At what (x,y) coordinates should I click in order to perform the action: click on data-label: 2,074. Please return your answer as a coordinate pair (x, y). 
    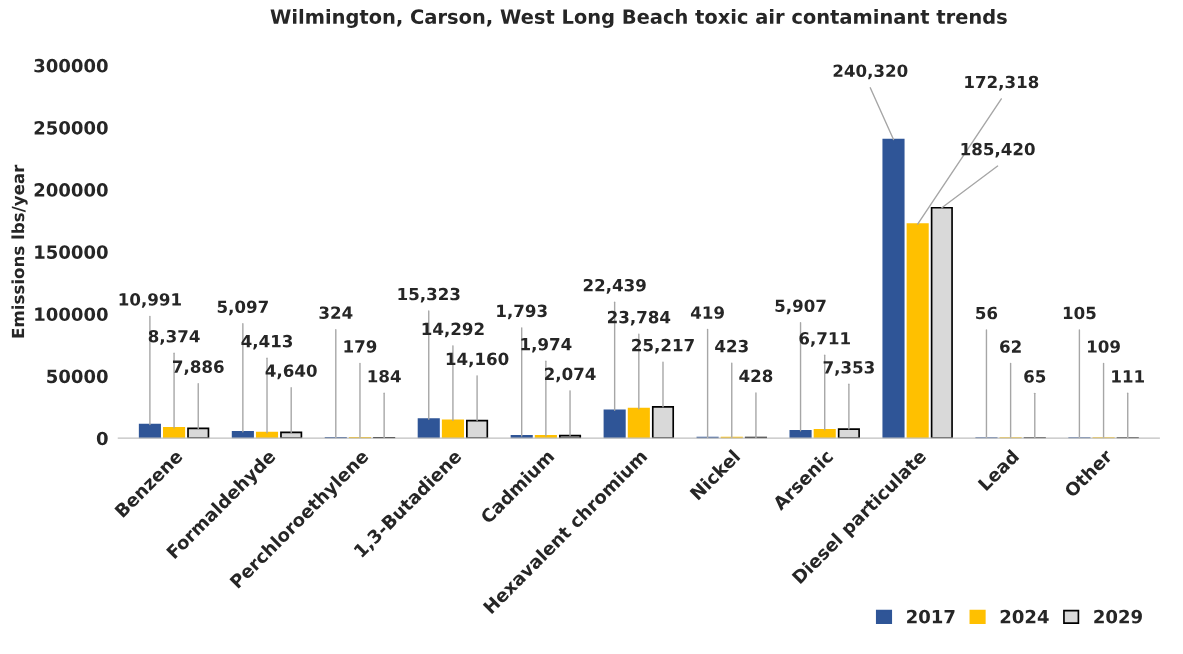
    Looking at the image, I should click on (570, 375).